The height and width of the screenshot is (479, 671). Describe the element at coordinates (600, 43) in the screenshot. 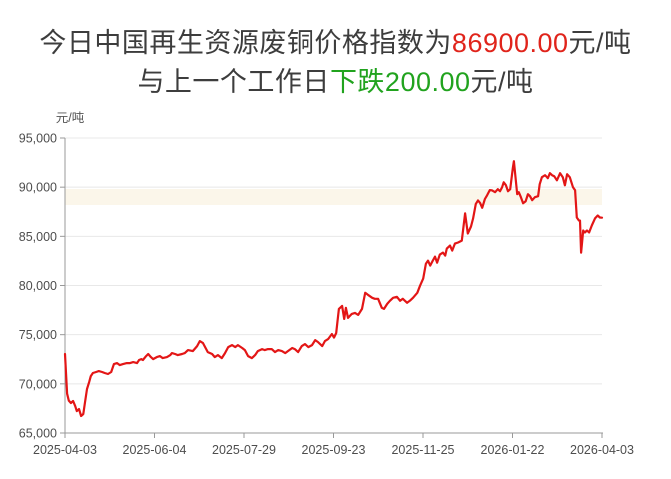

I see `price-unit: 元/吨` at that location.